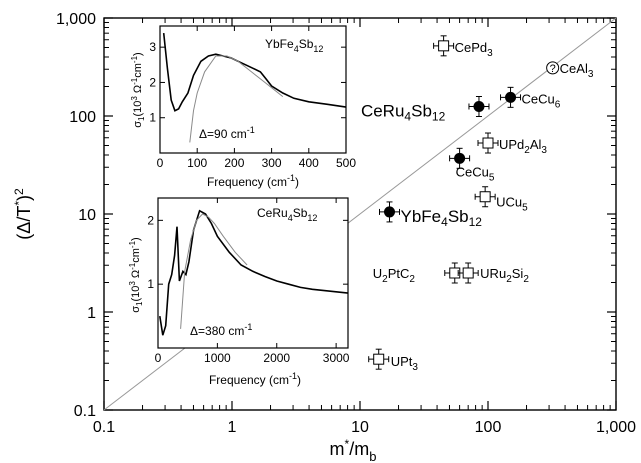 This screenshot has height=463, width=641. Describe the element at coordinates (402, 361) in the screenshot. I see `point-label-base: UPt` at that location.